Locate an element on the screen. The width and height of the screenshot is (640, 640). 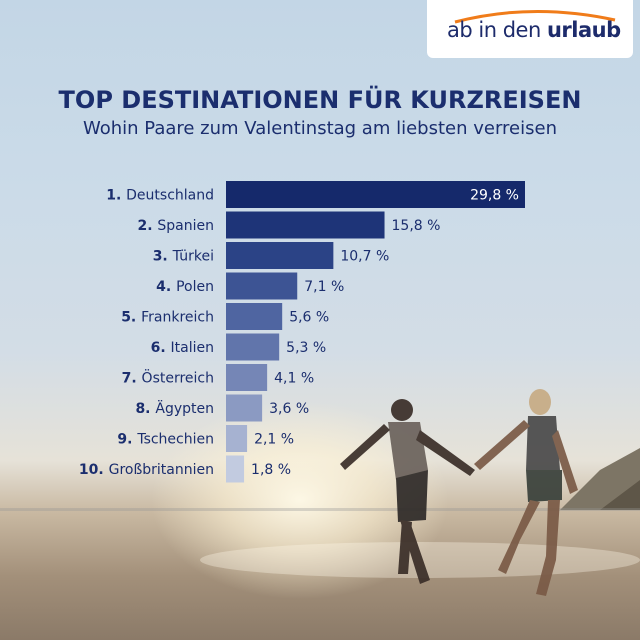
category-label-9: 9. Tschechien is located at coordinates (165, 440).